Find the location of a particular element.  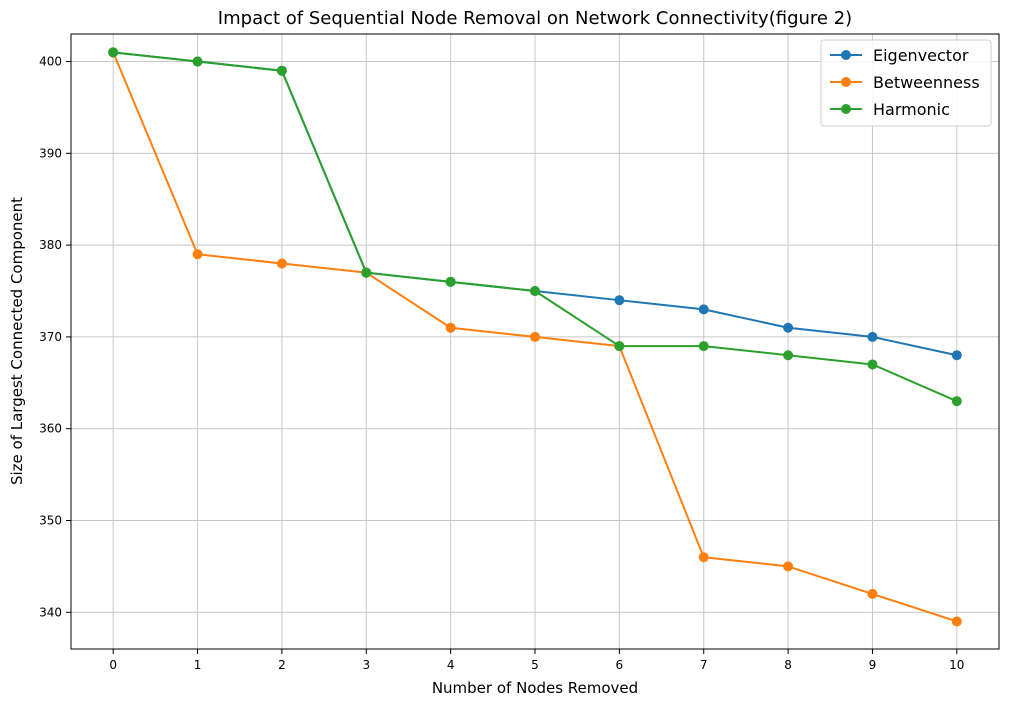

x-tick-label: 2 is located at coordinates (282, 665).